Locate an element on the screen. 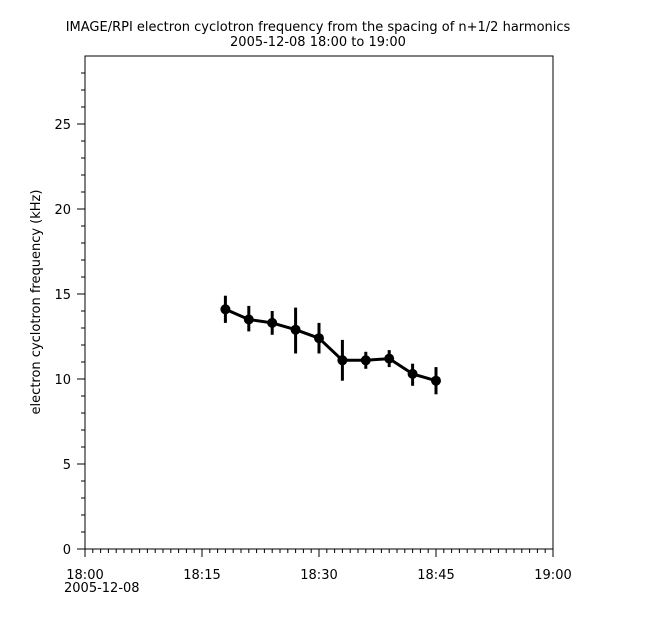 The height and width of the screenshot is (620, 665). chart-subtitle: 2005-12-08 18:00 to 19:00 is located at coordinates (318, 42).